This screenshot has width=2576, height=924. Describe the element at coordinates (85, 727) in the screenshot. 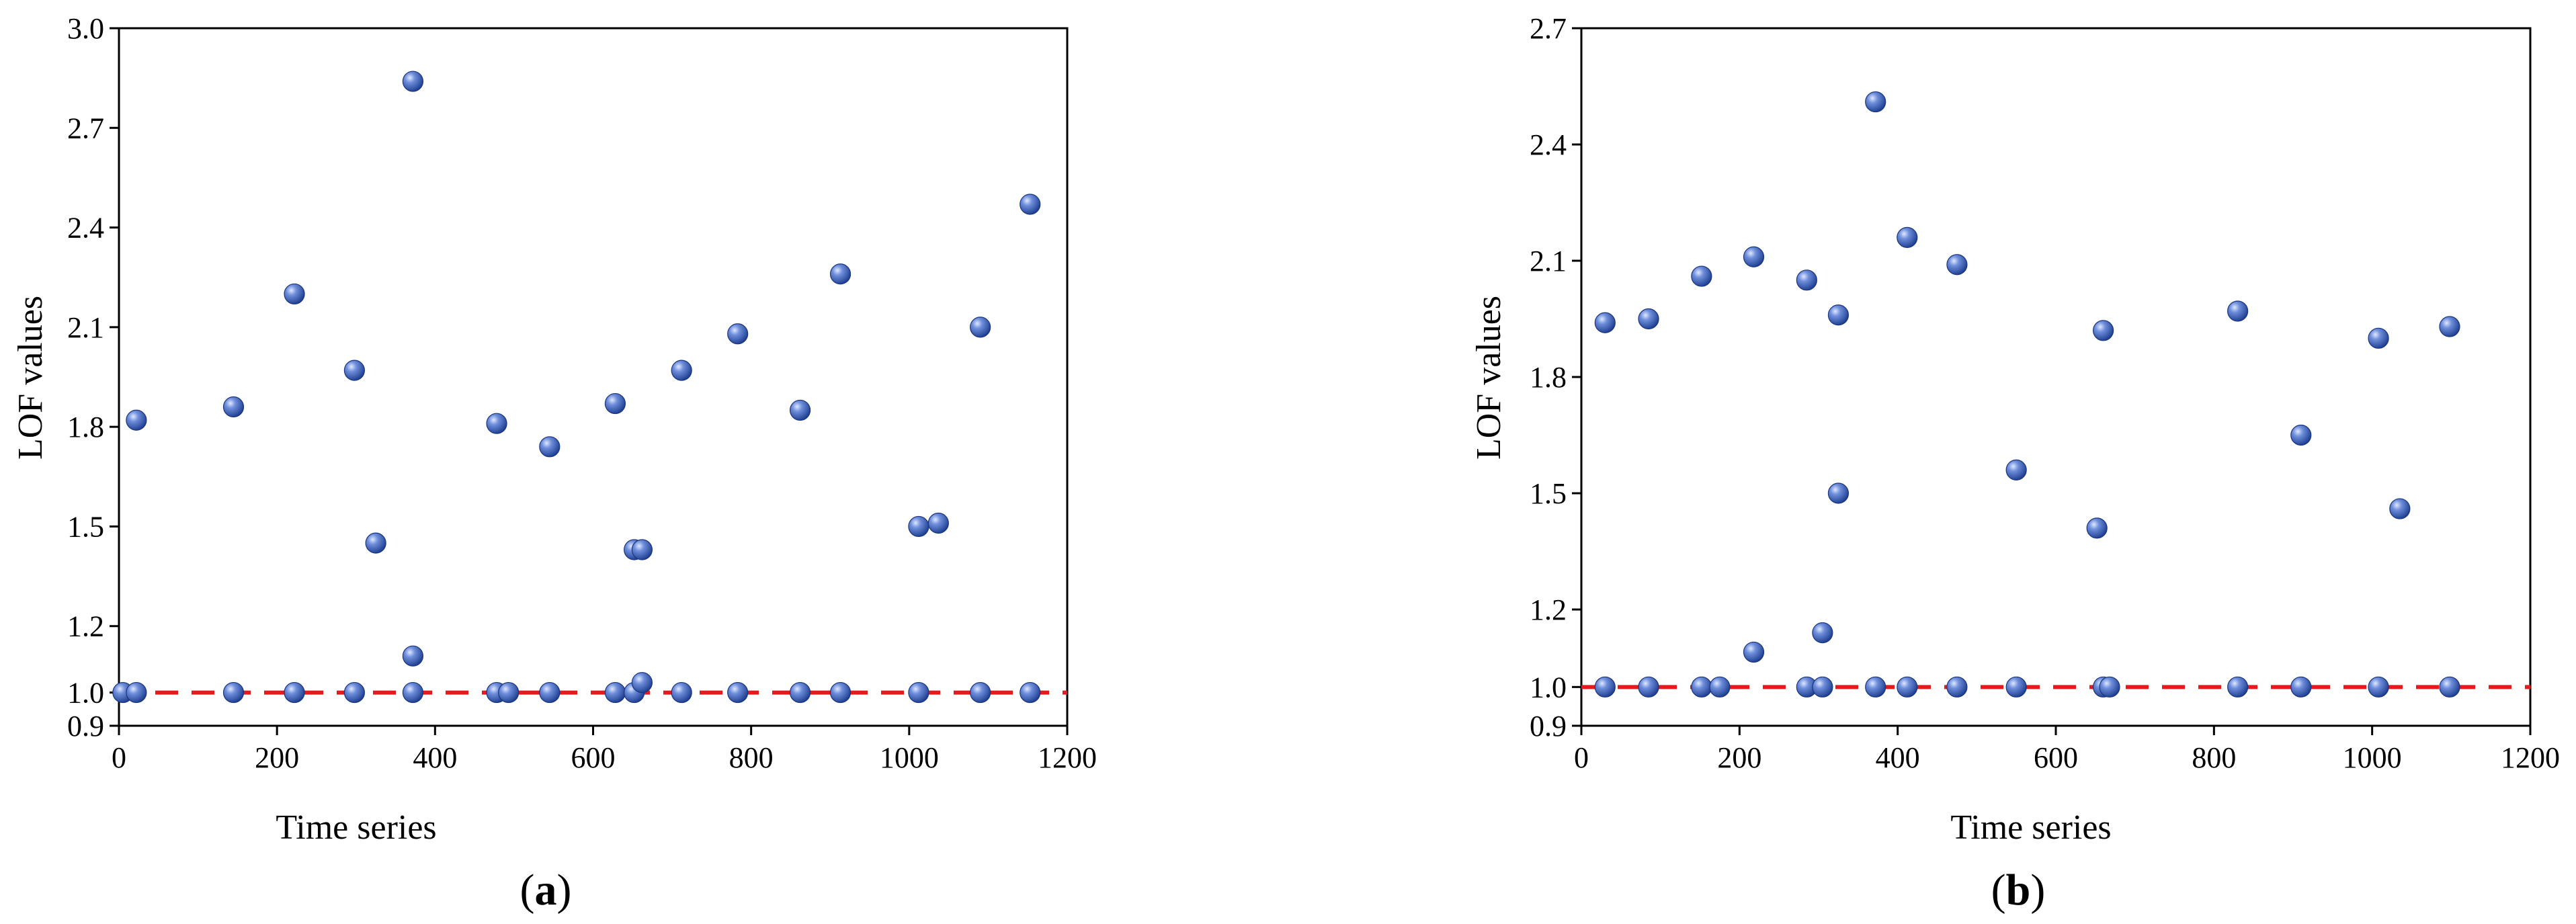

I see `y-tick-label: 0.9` at that location.